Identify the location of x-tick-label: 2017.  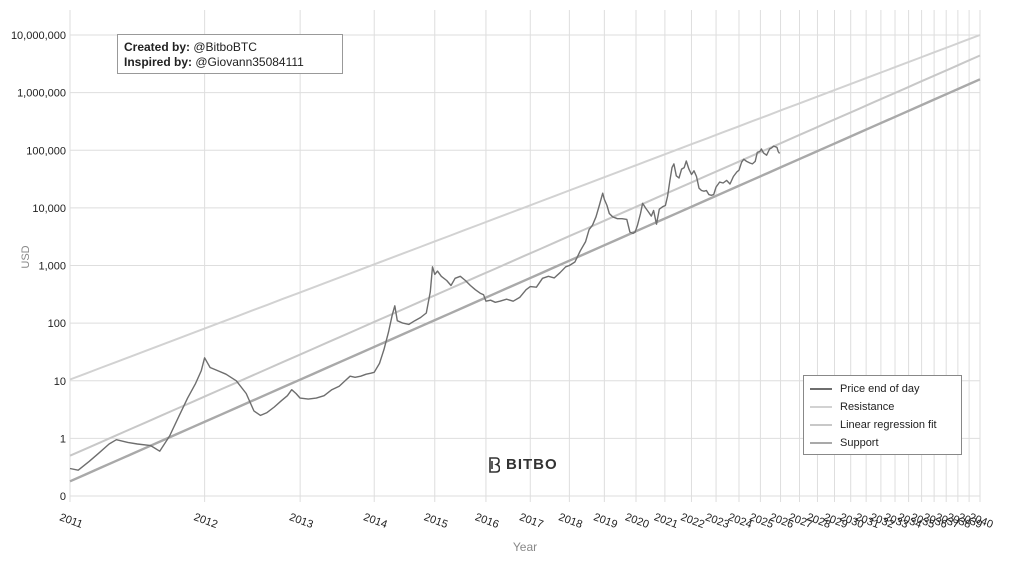
(531, 521).